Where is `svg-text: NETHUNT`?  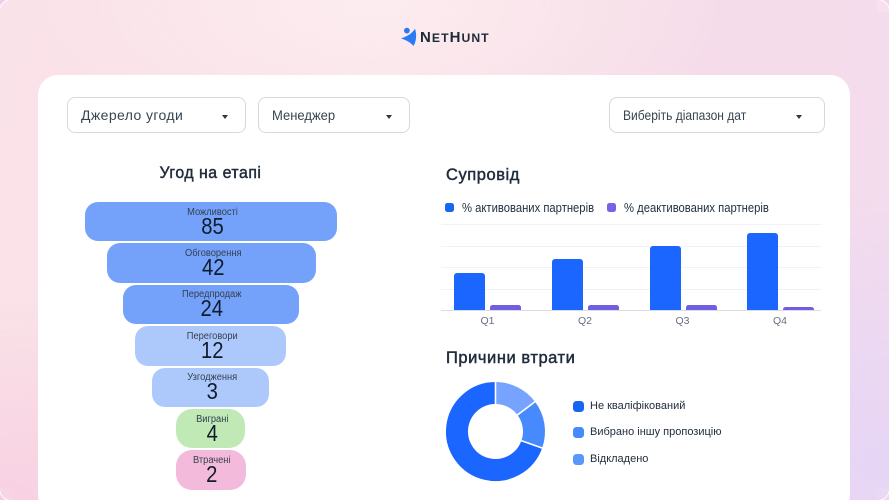
svg-text: NETHUNT is located at coordinates (455, 37).